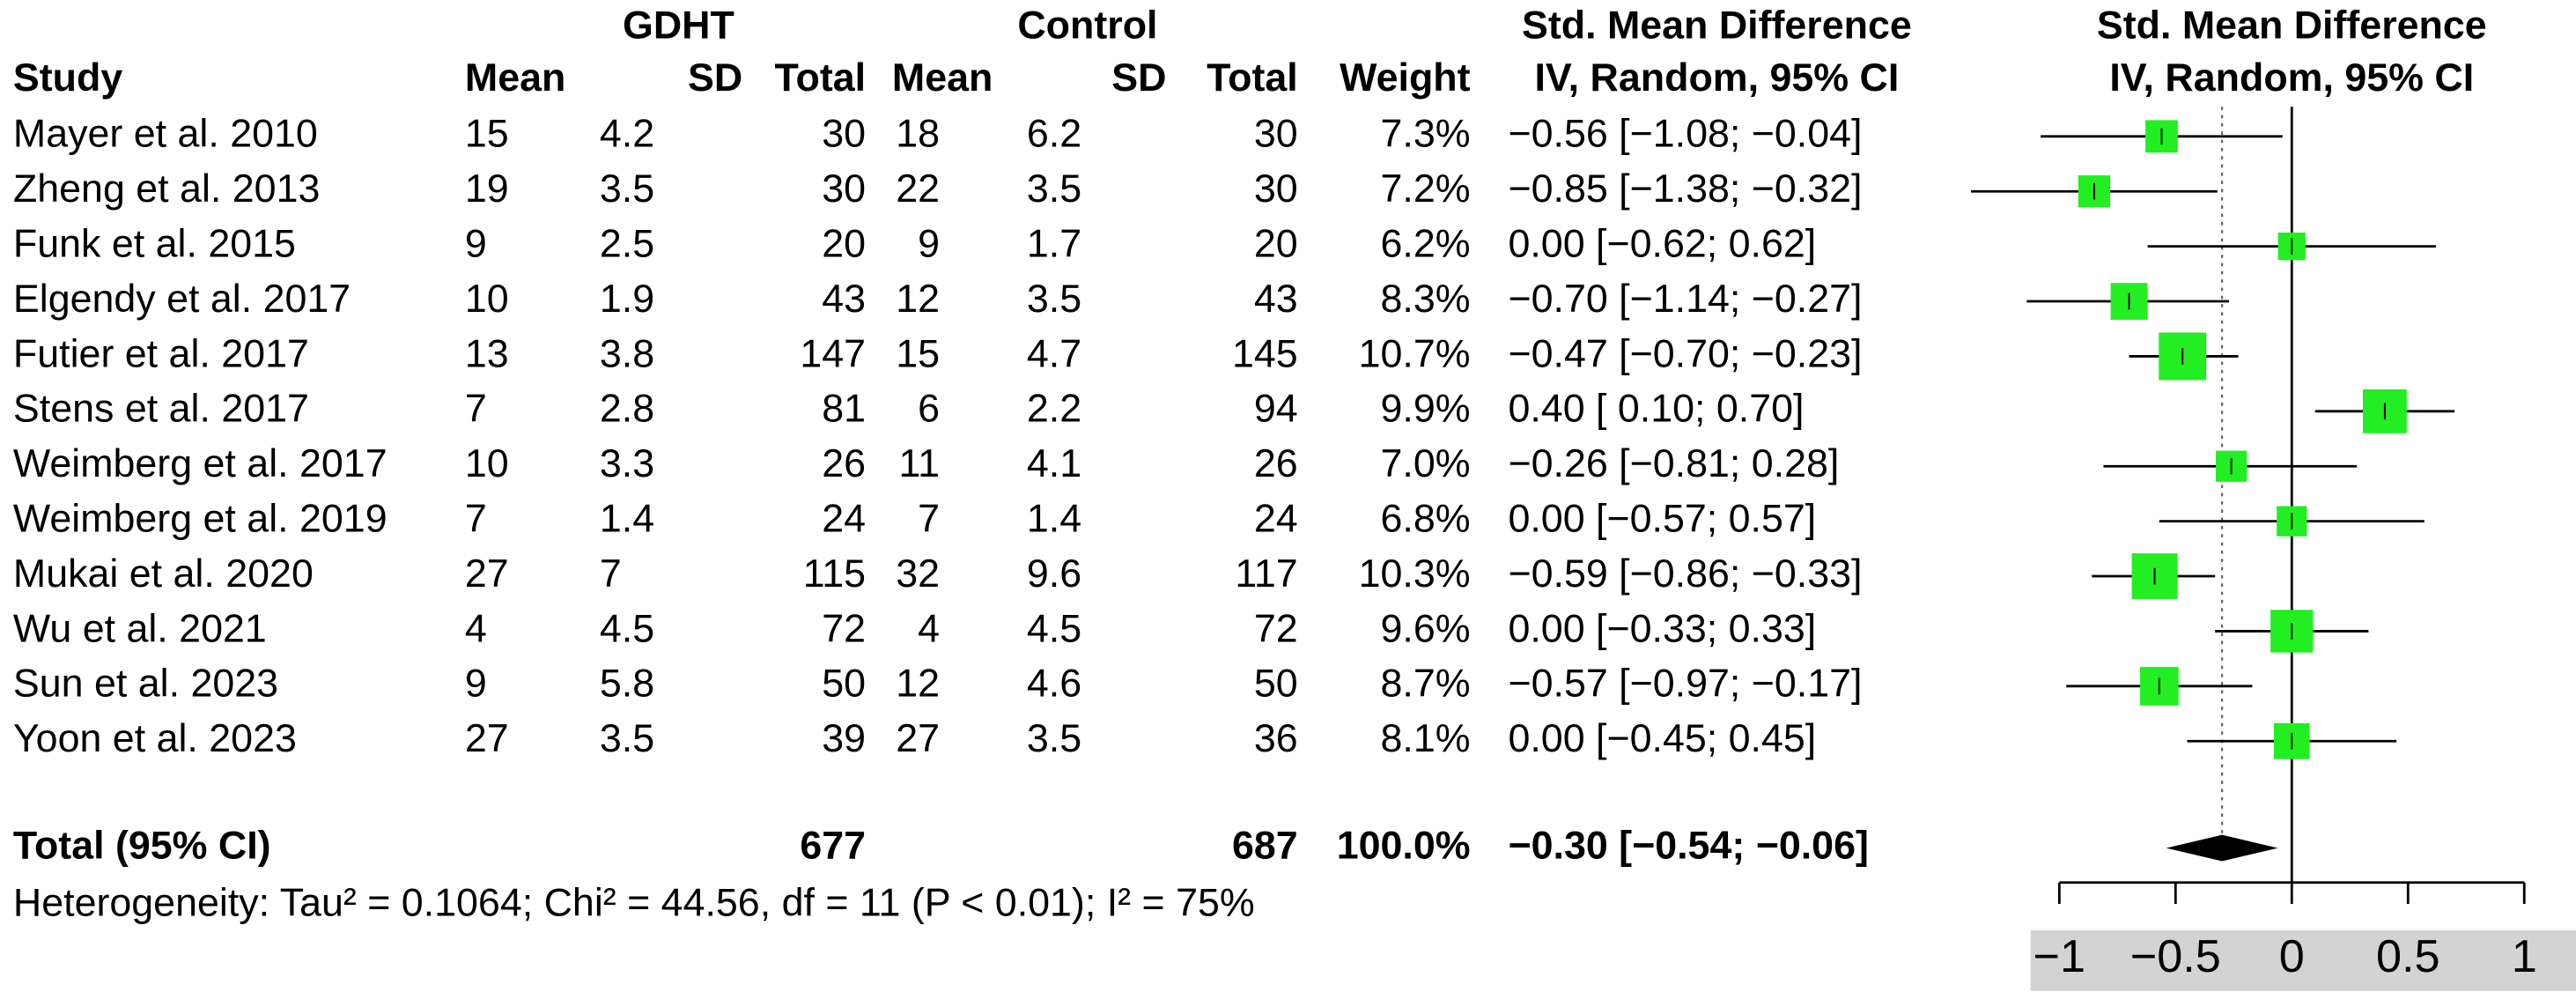 The image size is (2576, 992). Describe the element at coordinates (1054, 353) in the screenshot. I see `cell: 4.7` at that location.